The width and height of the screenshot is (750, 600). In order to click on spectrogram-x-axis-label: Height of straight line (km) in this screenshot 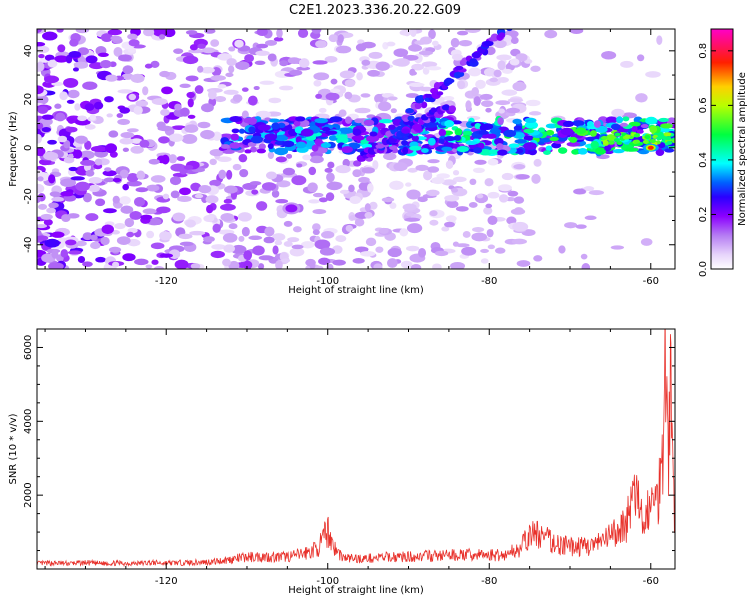, I will do `click(356, 290)`.